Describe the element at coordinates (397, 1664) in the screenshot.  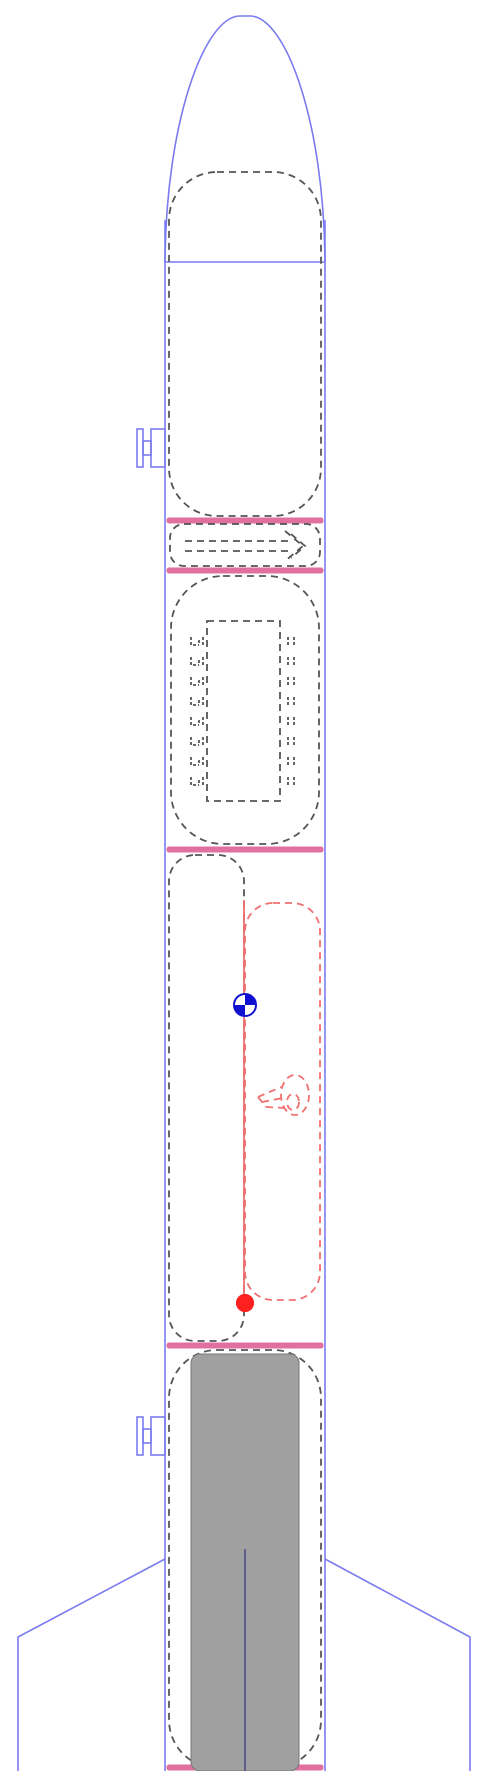
I see `fin-right` at that location.